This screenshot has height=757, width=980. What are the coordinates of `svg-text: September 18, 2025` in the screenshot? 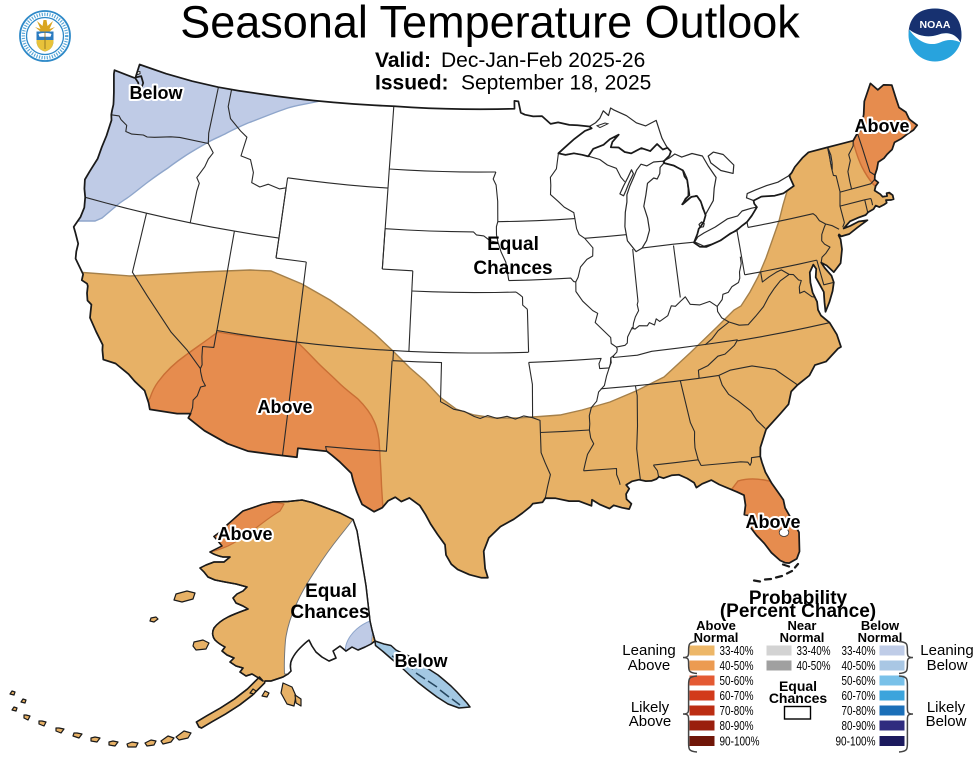 It's located at (556, 83).